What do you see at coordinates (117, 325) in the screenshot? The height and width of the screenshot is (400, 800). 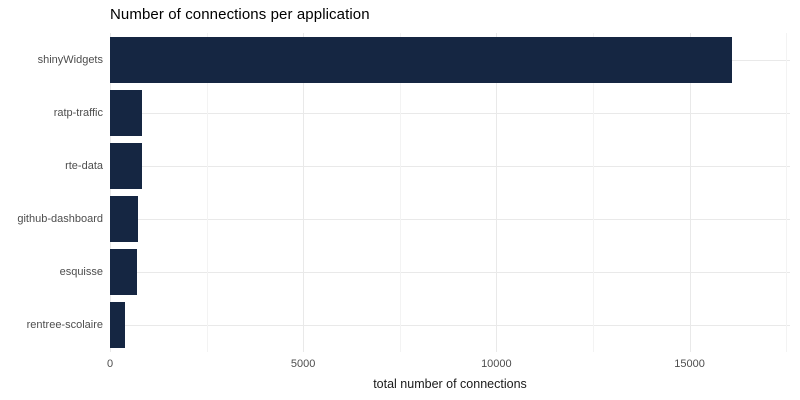 I see `bar-rentree-scolaire` at bounding box center [117, 325].